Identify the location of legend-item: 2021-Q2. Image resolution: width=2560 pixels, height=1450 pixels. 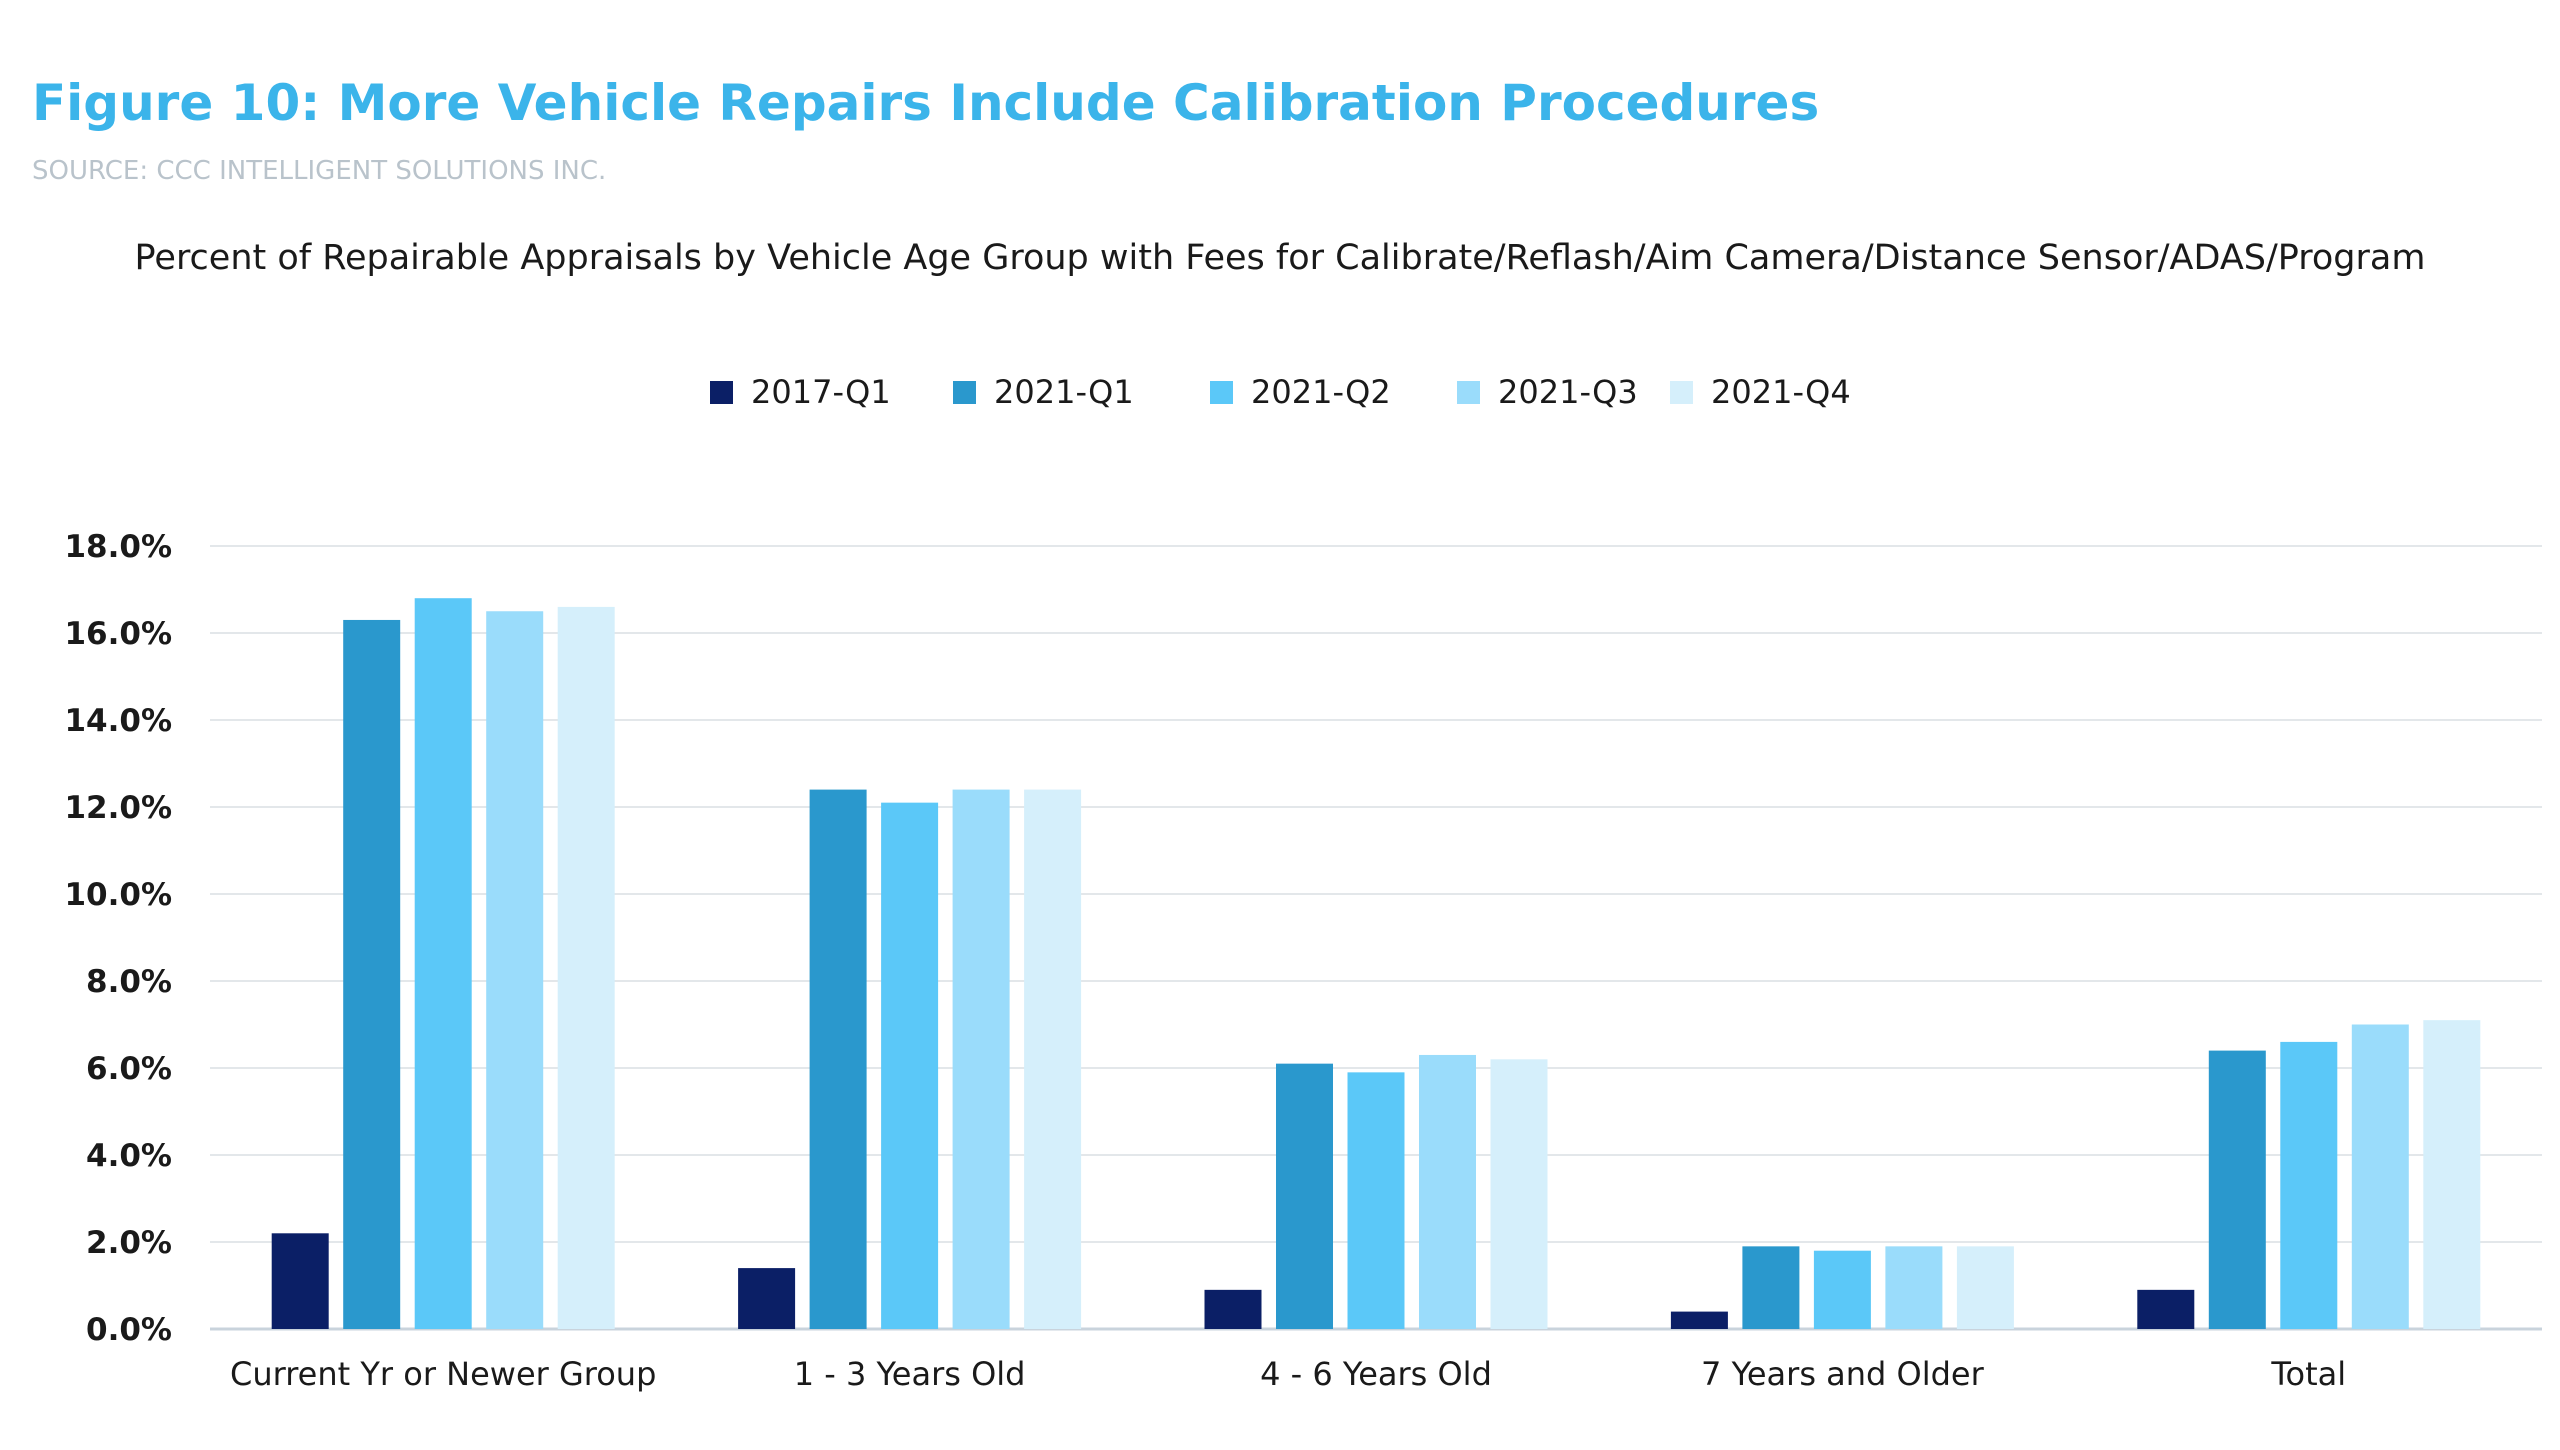
(1300, 392).